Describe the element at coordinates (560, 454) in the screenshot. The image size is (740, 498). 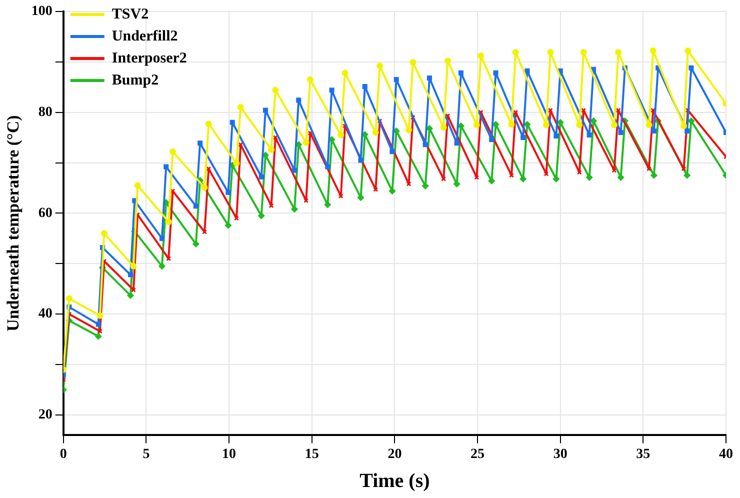
I see `x-tick-label: 30` at that location.